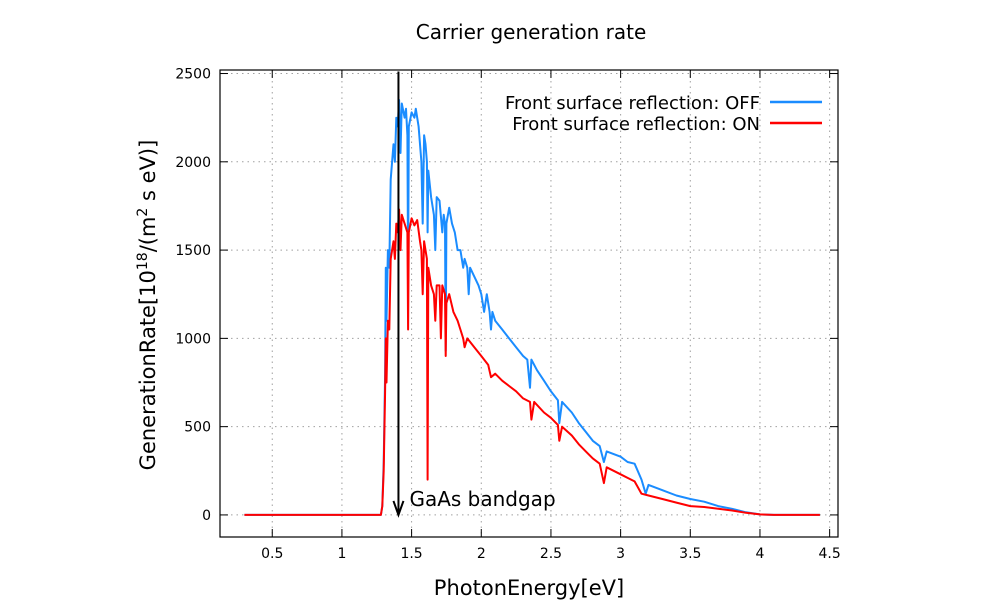 The image size is (1000, 600). I want to click on x-tick-label: 3.5, so click(690, 554).